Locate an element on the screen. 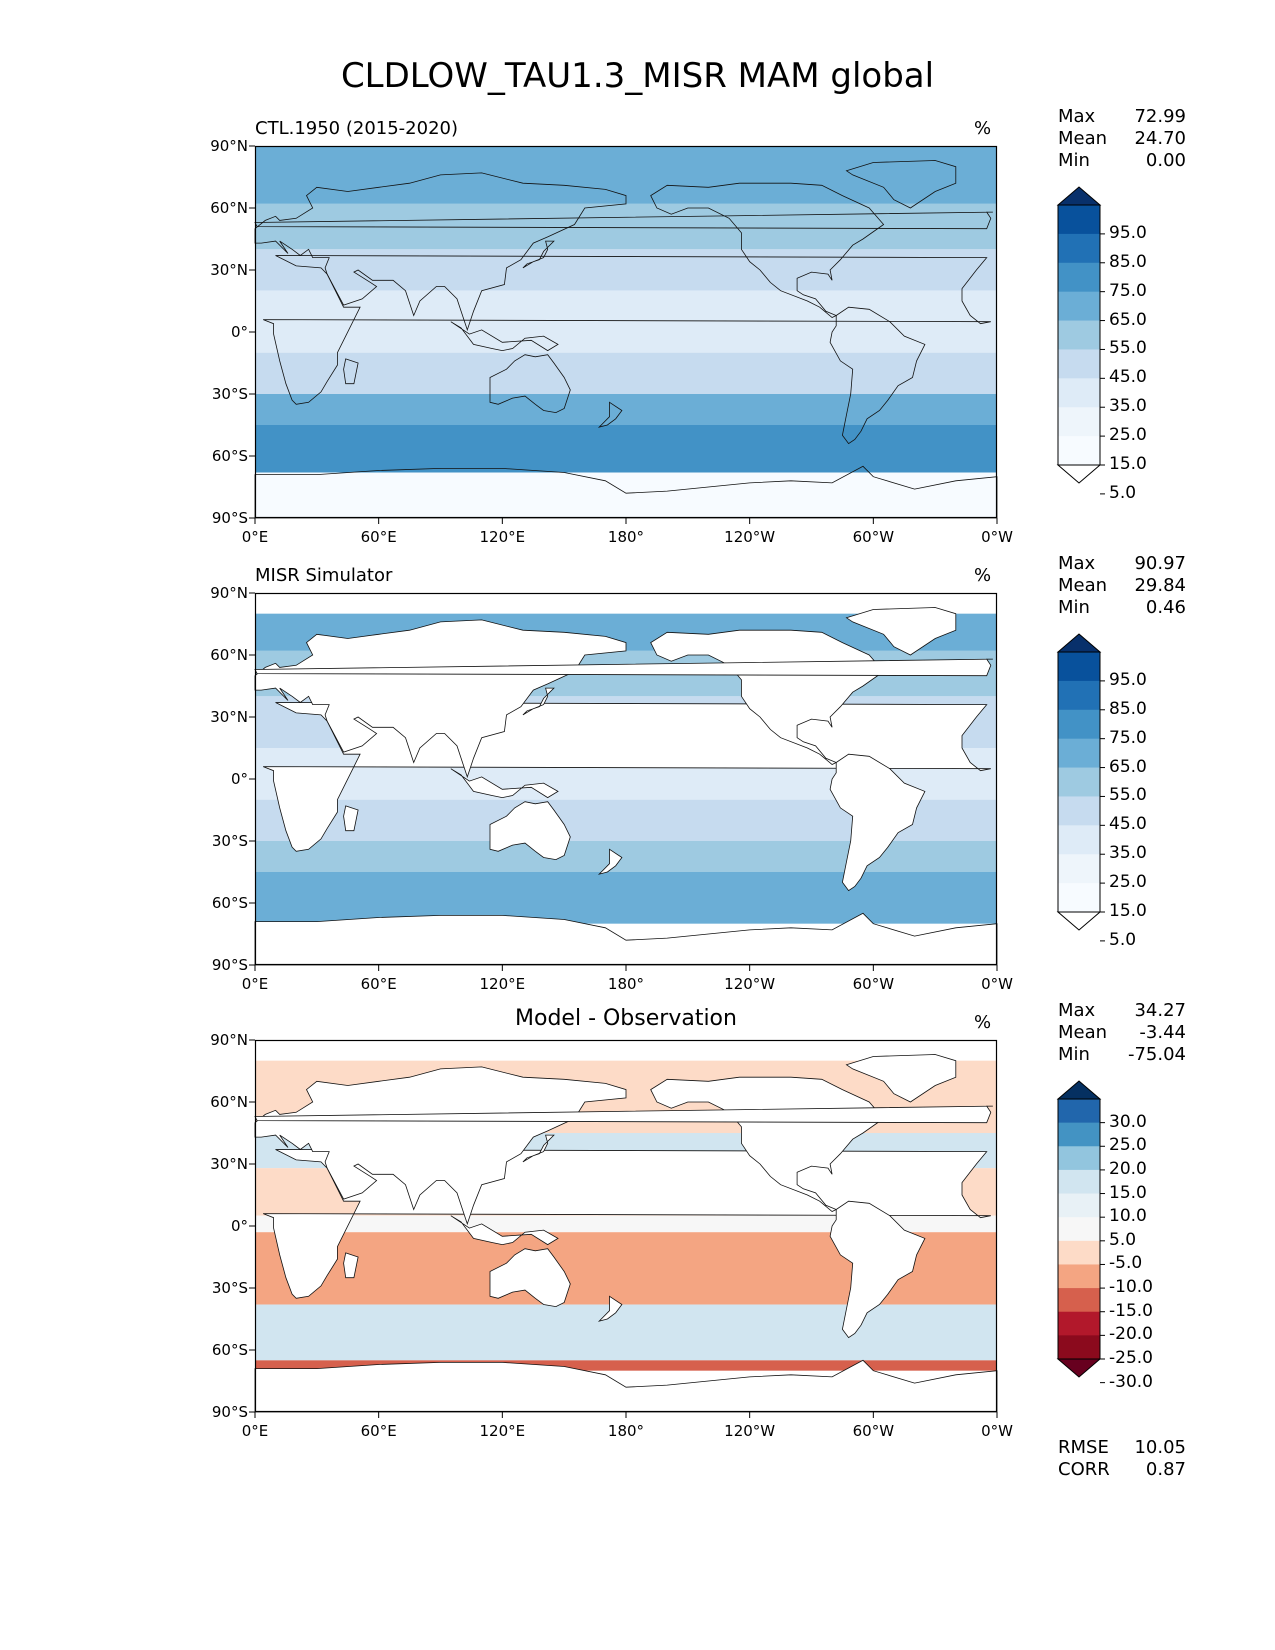 This screenshot has height=1650, width=1275. stats-box: Max 72.99 Mean 24.70 Min 0.00 is located at coordinates (1122, 139).